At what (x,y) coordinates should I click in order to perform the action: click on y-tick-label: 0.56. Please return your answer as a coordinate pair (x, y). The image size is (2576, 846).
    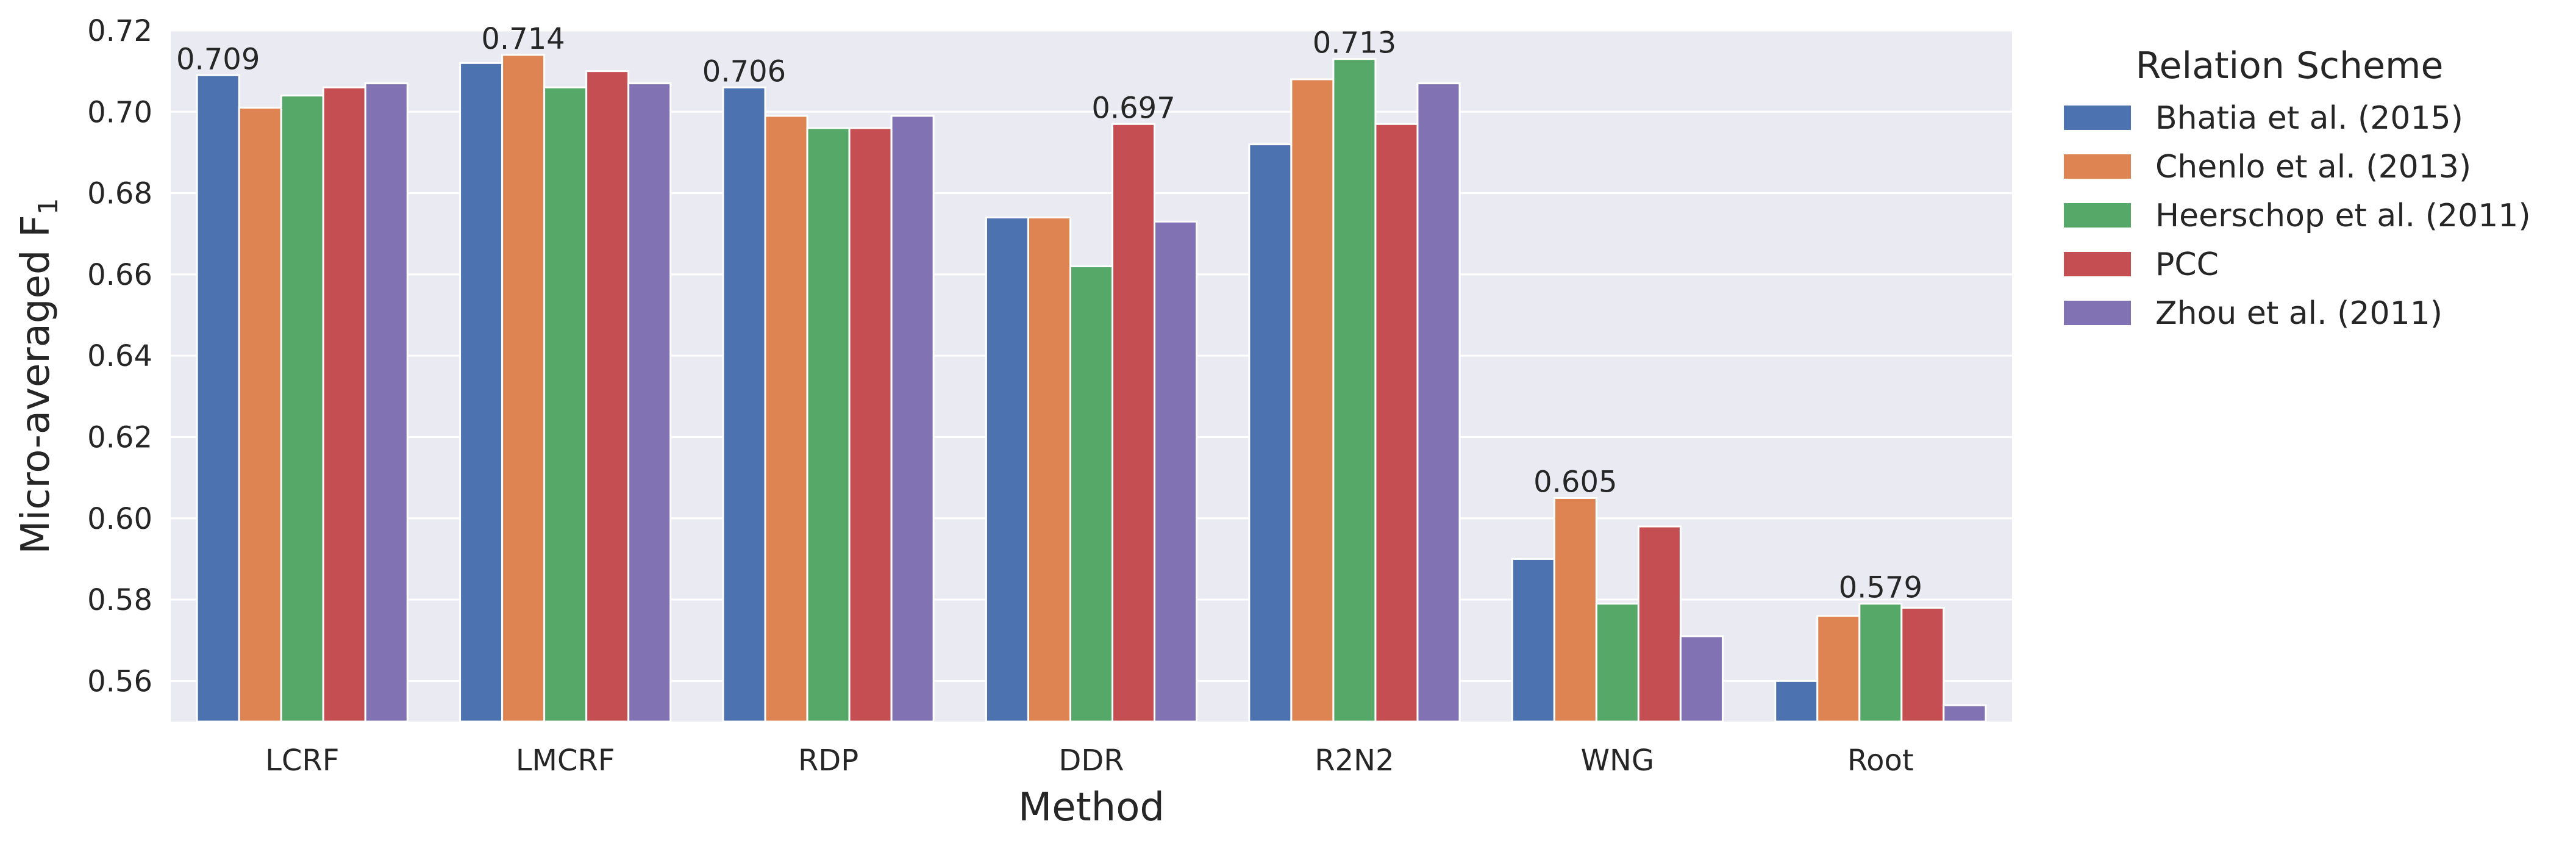
    Looking at the image, I should click on (120, 681).